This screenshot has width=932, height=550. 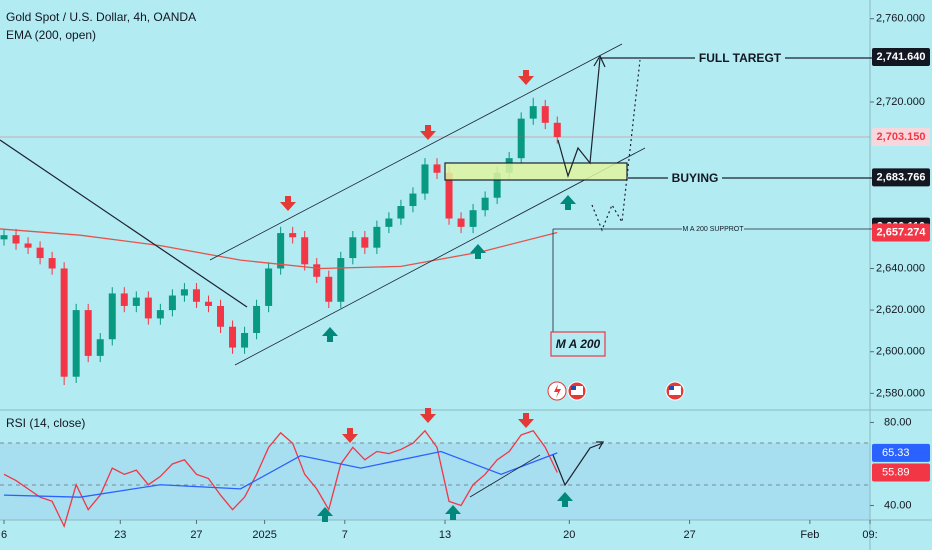 I want to click on x-tick-label: 2025, so click(x=264, y=535).